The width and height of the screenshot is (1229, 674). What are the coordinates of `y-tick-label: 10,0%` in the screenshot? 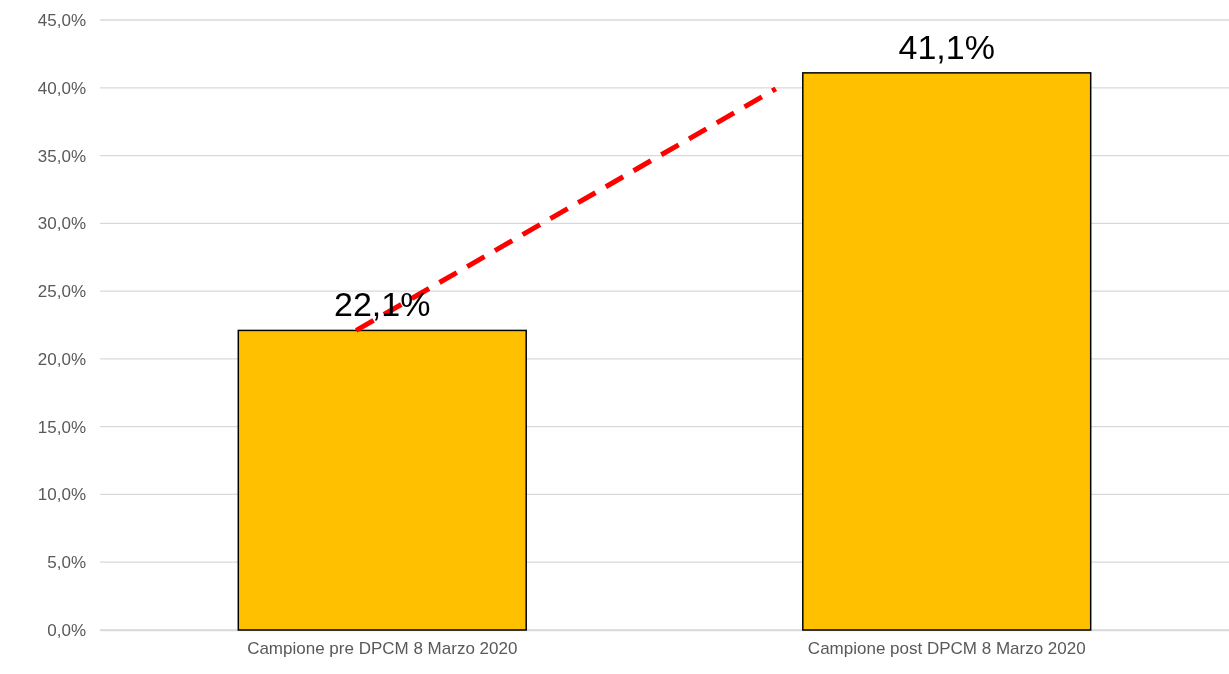 It's located at (61, 495).